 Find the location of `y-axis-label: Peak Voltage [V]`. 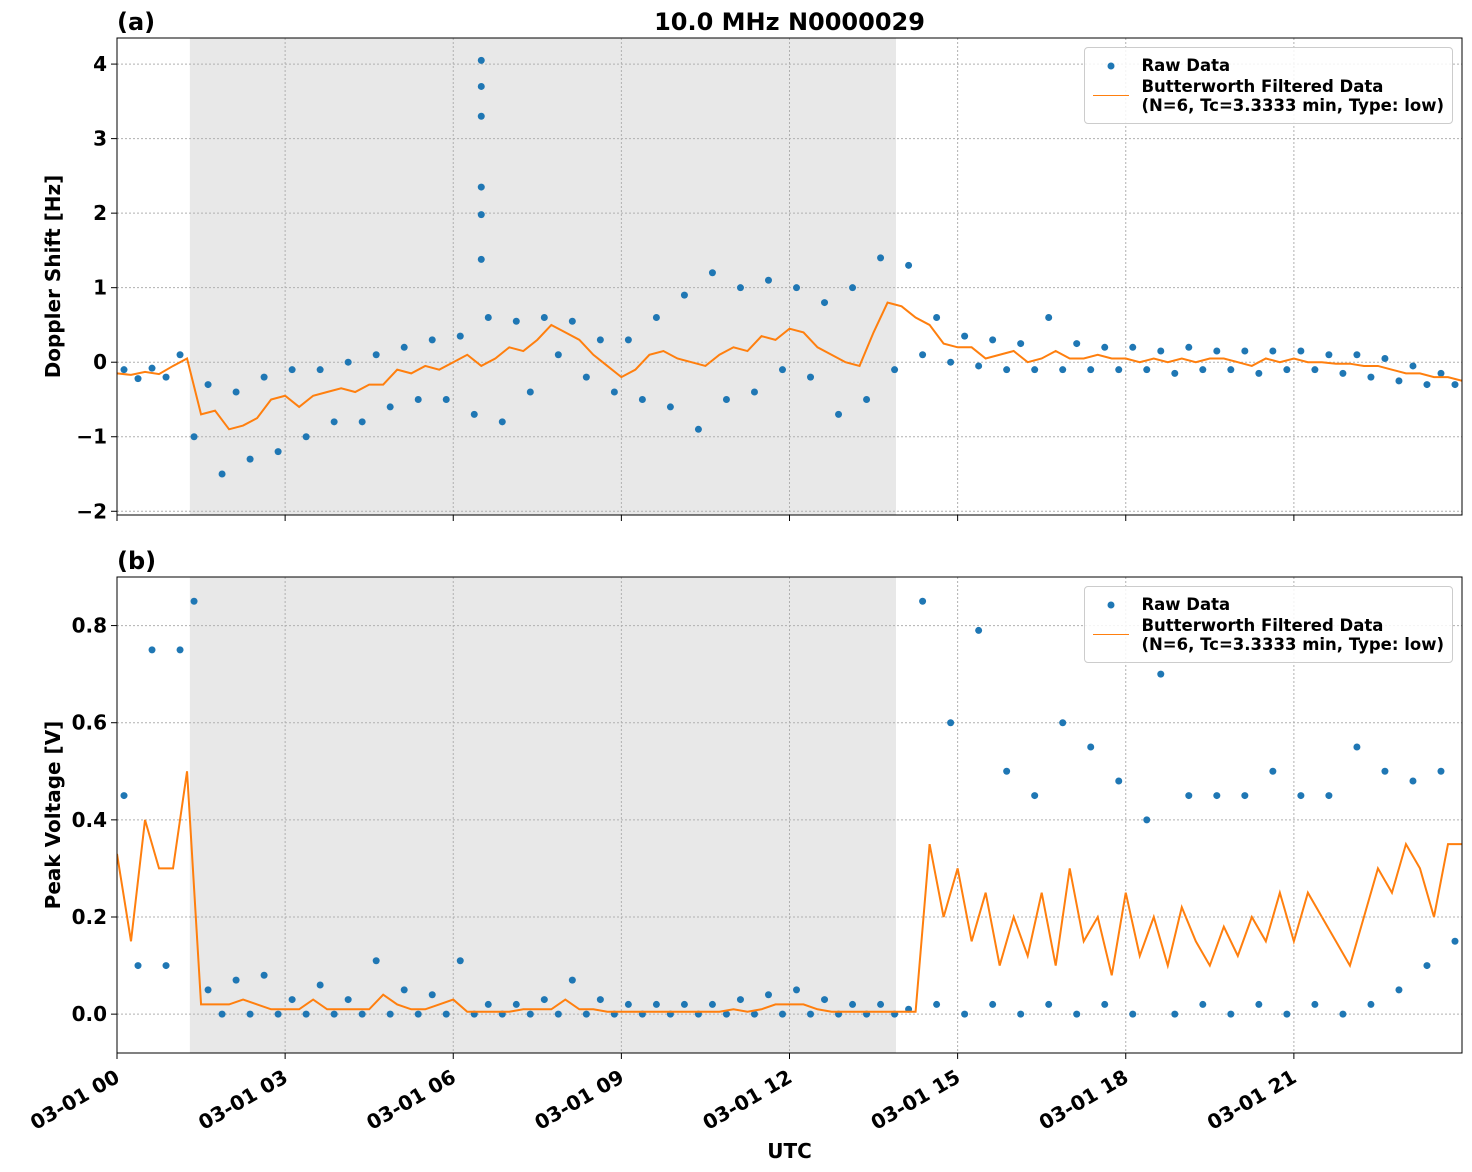

y-axis-label: Peak Voltage [V] is located at coordinates (53, 815).